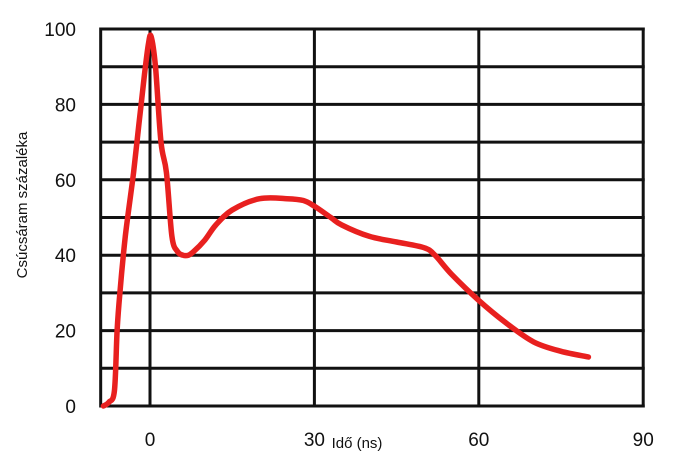 This screenshot has width=681, height=475. What do you see at coordinates (65, 332) in the screenshot?
I see `y-tick-label: 20` at bounding box center [65, 332].